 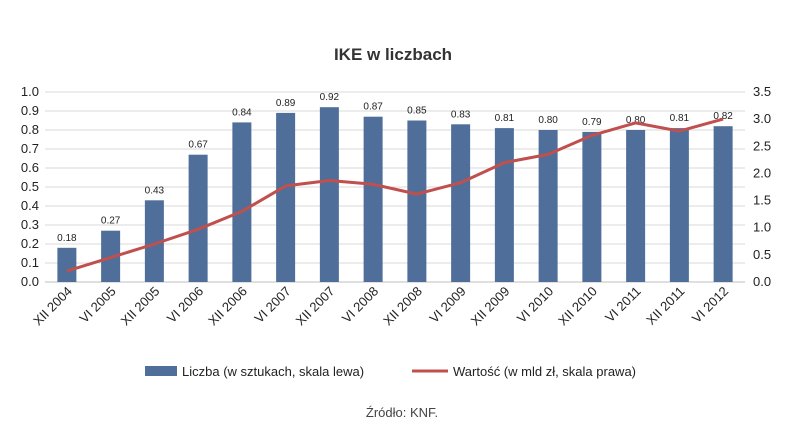 I want to click on y-left-tick-label: 0.8, so click(x=30, y=129).